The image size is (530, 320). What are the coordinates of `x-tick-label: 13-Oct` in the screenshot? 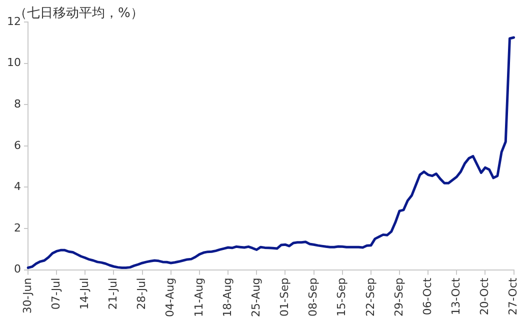 It's located at (456, 296).